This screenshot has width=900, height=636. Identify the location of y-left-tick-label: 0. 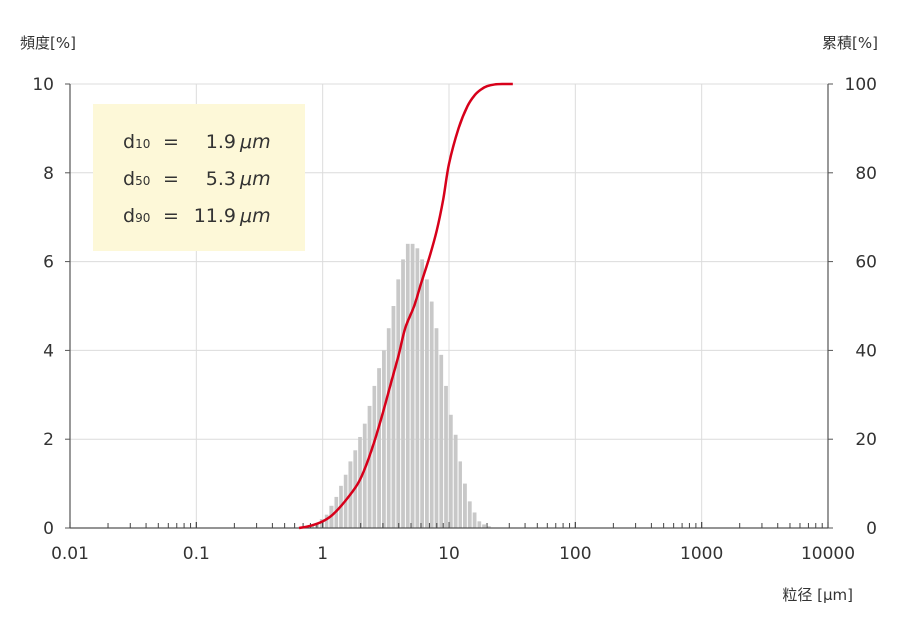
(48, 529).